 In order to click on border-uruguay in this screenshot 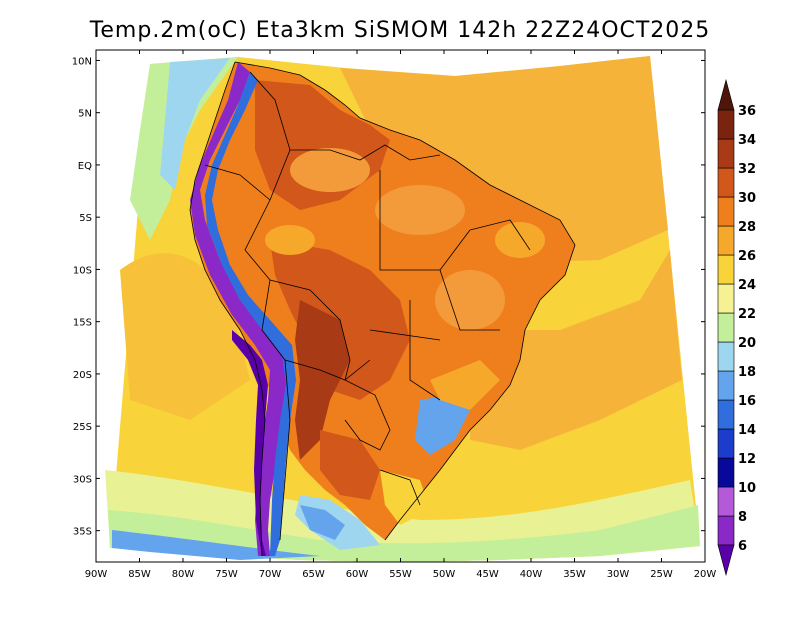, I will do `click(400, 487)`.